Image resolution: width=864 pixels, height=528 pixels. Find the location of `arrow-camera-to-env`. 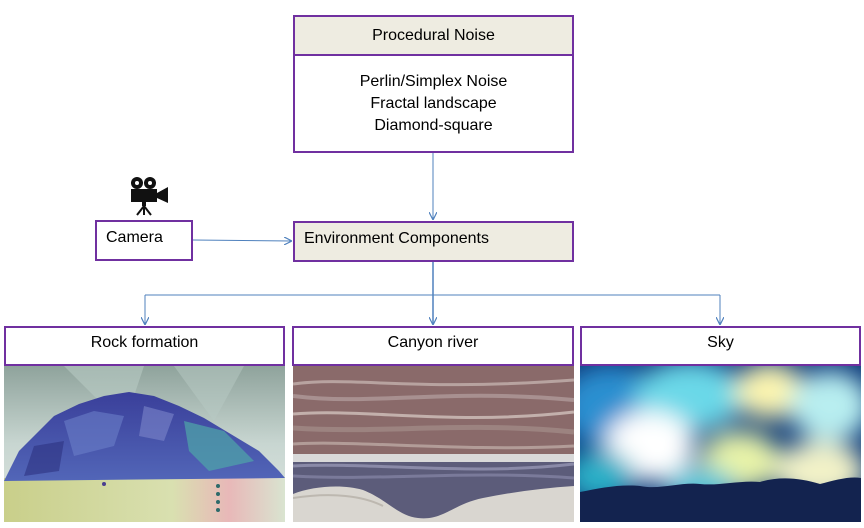

arrow-camera-to-env is located at coordinates (241, 240).